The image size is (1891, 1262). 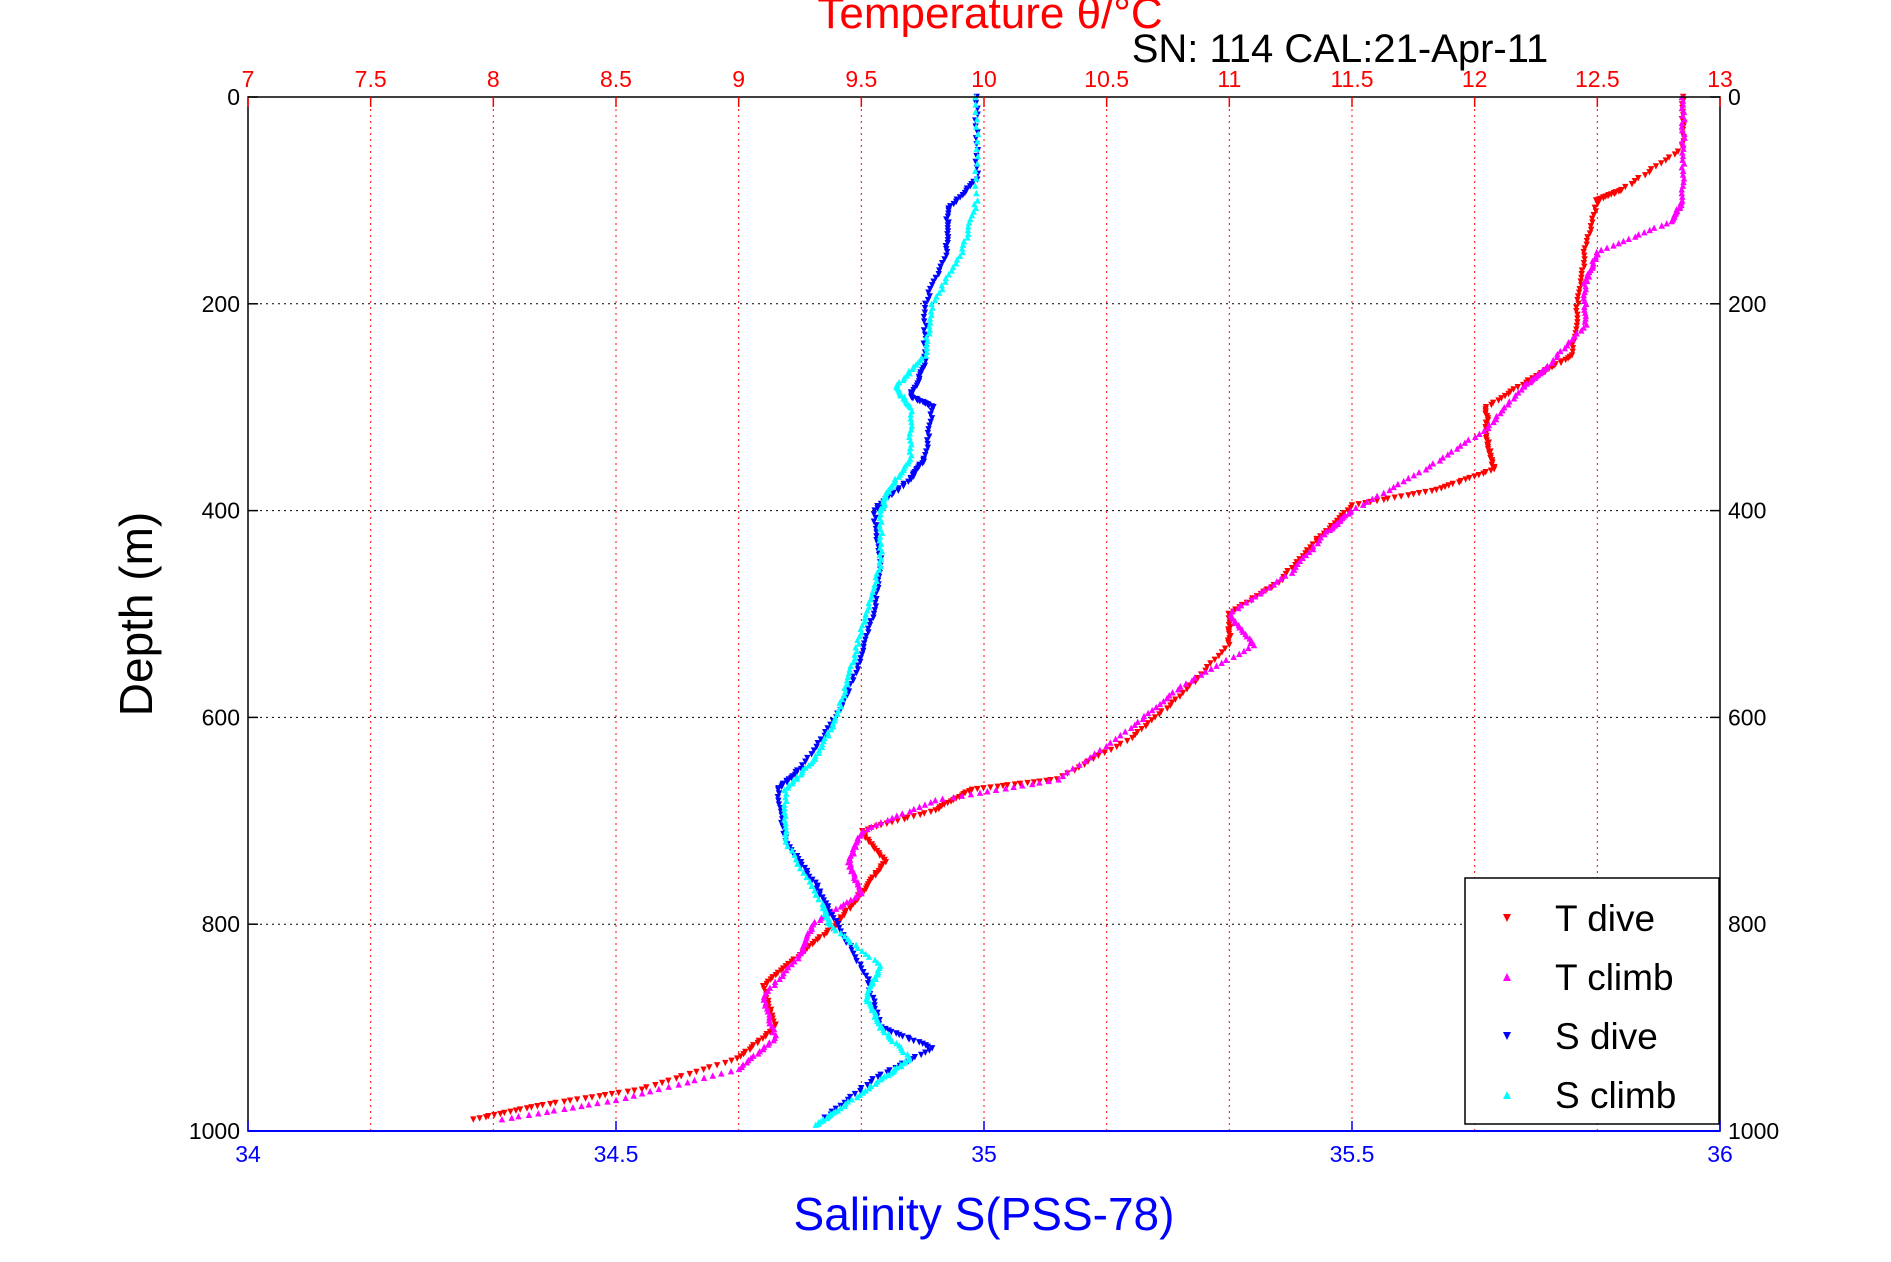 What do you see at coordinates (989, 19) in the screenshot?
I see `chart-title: Temperature θ/°C` at bounding box center [989, 19].